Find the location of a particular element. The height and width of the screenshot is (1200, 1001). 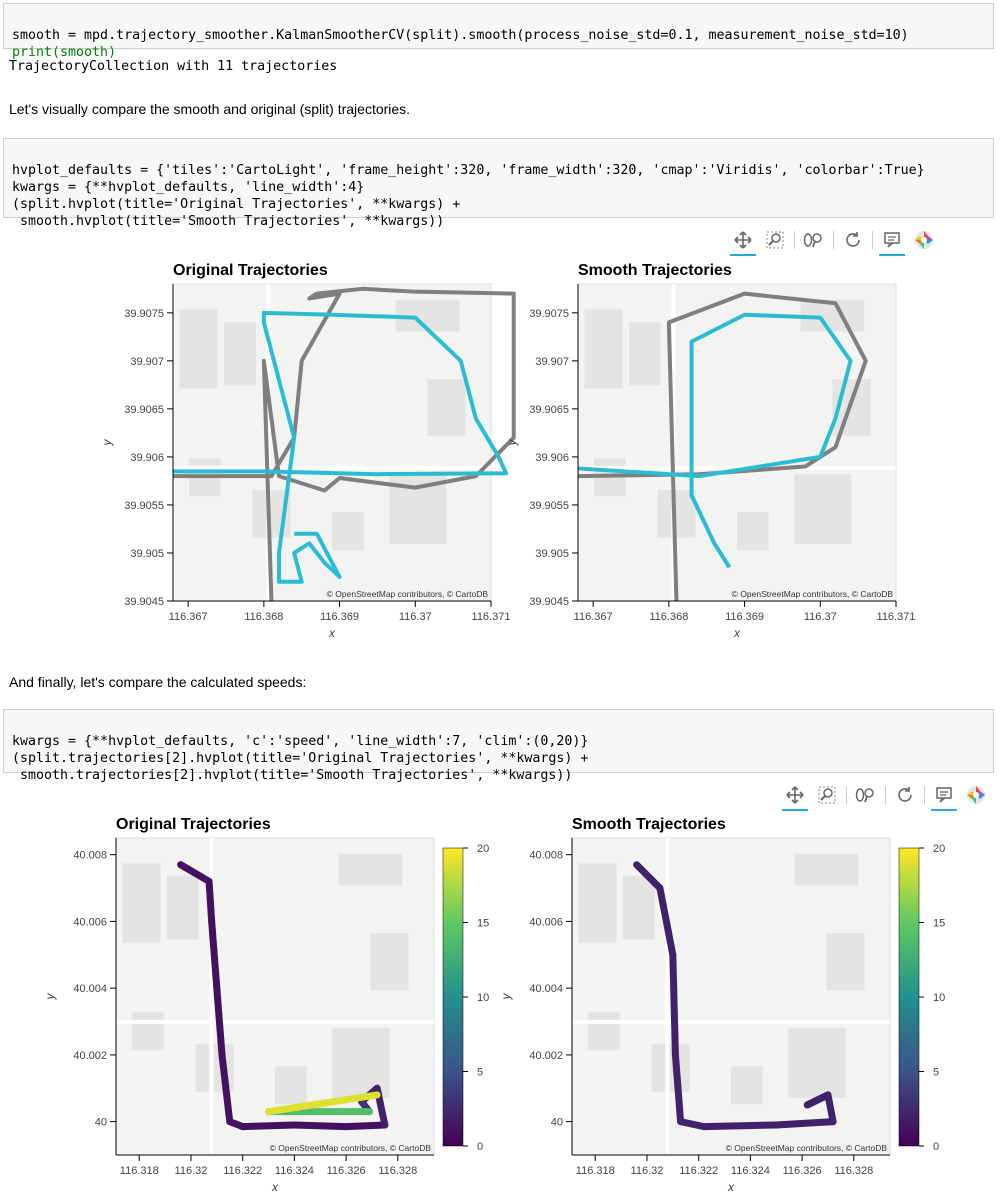

y-tick-label: 40.004 is located at coordinates (546, 989).